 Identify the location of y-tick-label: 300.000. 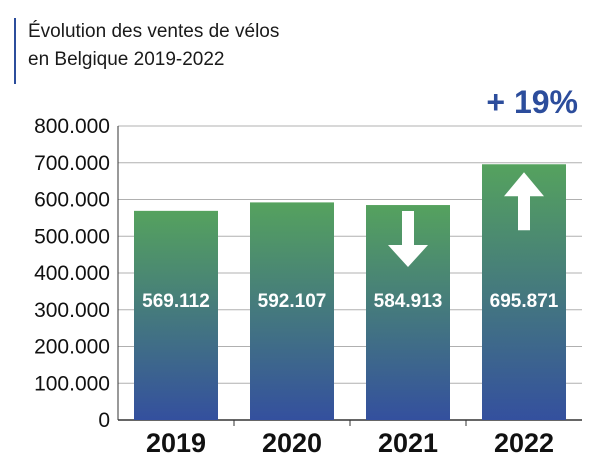
(72, 310).